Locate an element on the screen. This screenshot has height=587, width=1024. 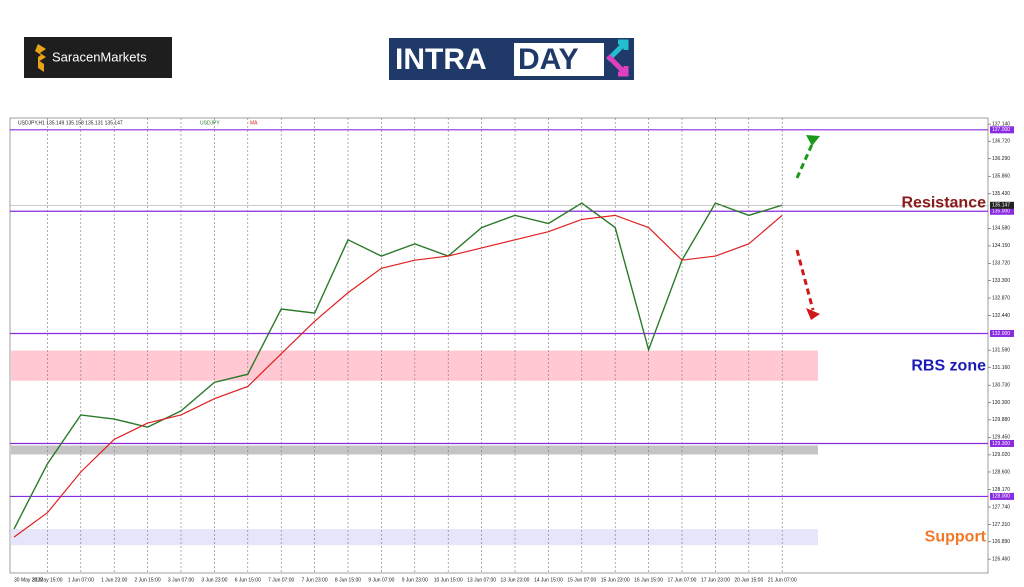
x-tick-label: 7 Jun 23:00 is located at coordinates (315, 580).